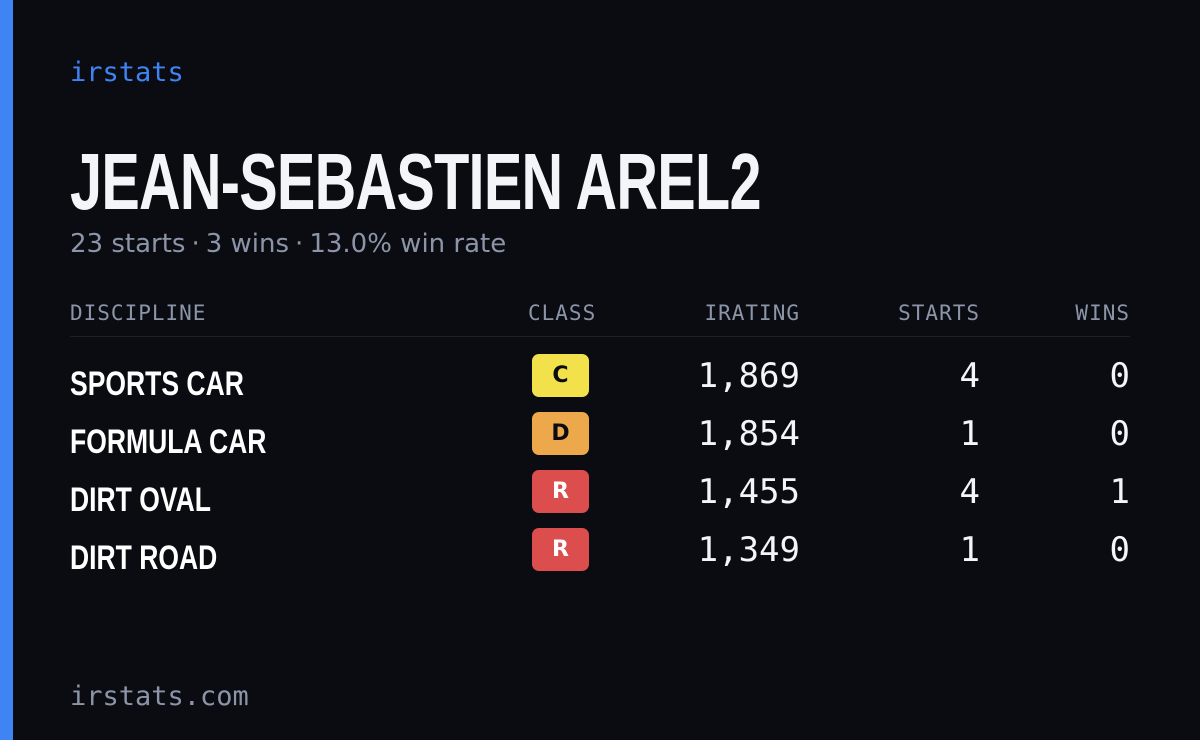 The height and width of the screenshot is (740, 1200). I want to click on column-header-class: CLASS, so click(562, 313).